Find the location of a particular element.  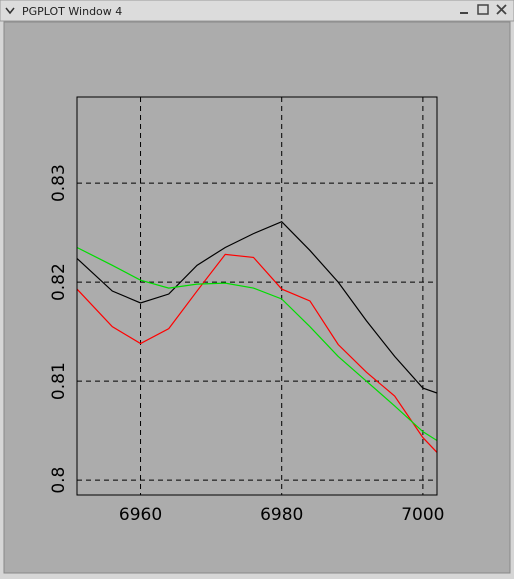

maximize-button is located at coordinates (483, 9).